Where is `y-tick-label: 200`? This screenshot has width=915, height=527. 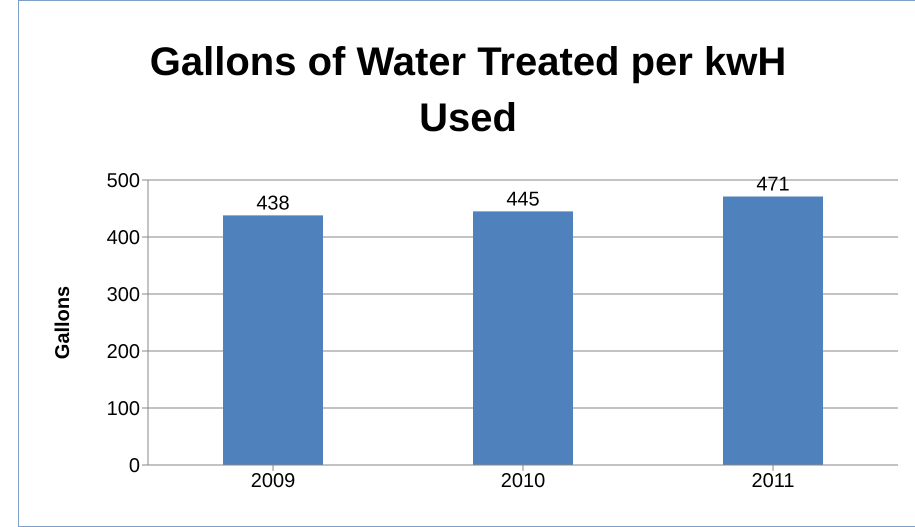
y-tick-label: 200 is located at coordinates (123, 352).